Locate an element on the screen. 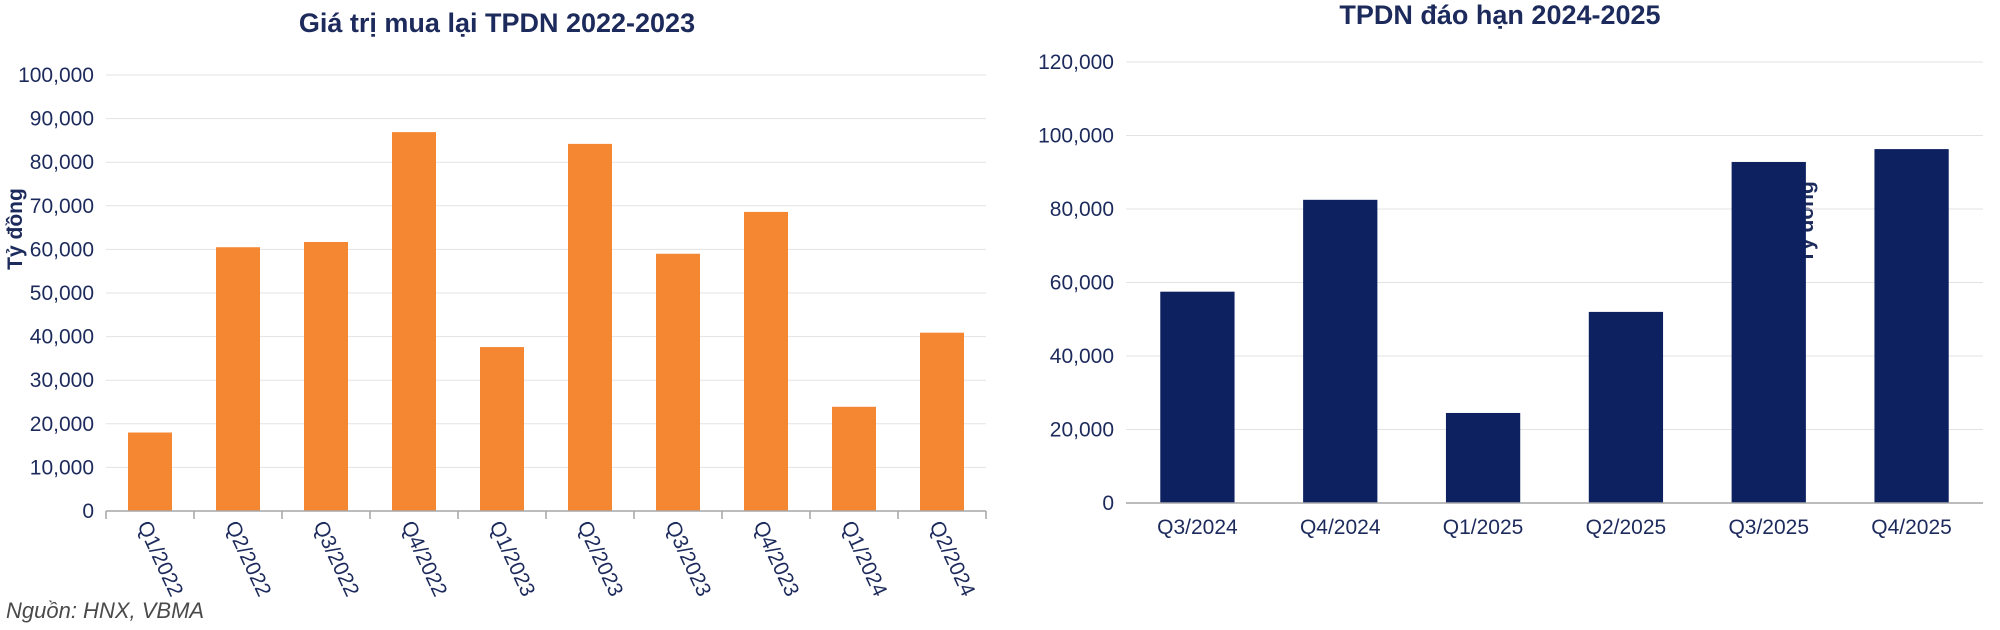 The image size is (2000, 630). x-tick-label: Q3/2025 is located at coordinates (1768, 527).